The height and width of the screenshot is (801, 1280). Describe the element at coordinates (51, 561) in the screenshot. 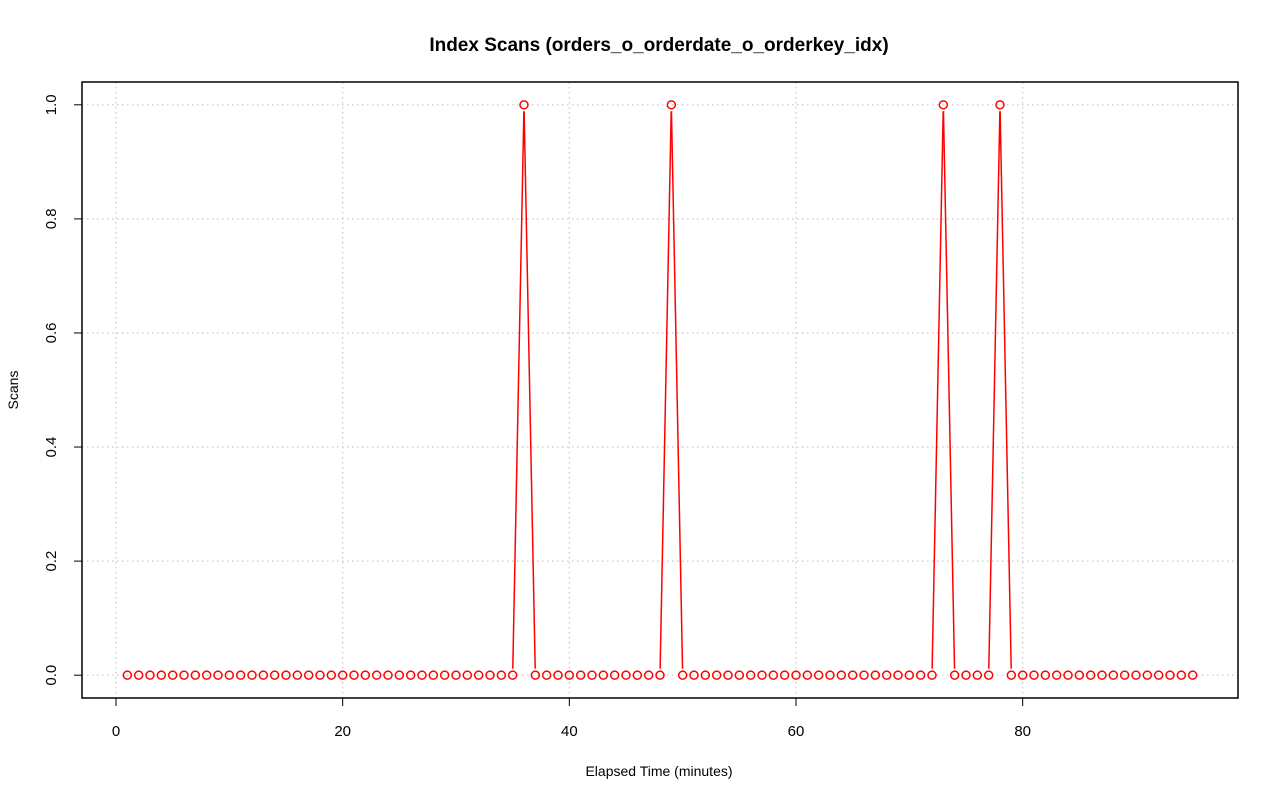

I see `y-tick-label: 0.2` at that location.